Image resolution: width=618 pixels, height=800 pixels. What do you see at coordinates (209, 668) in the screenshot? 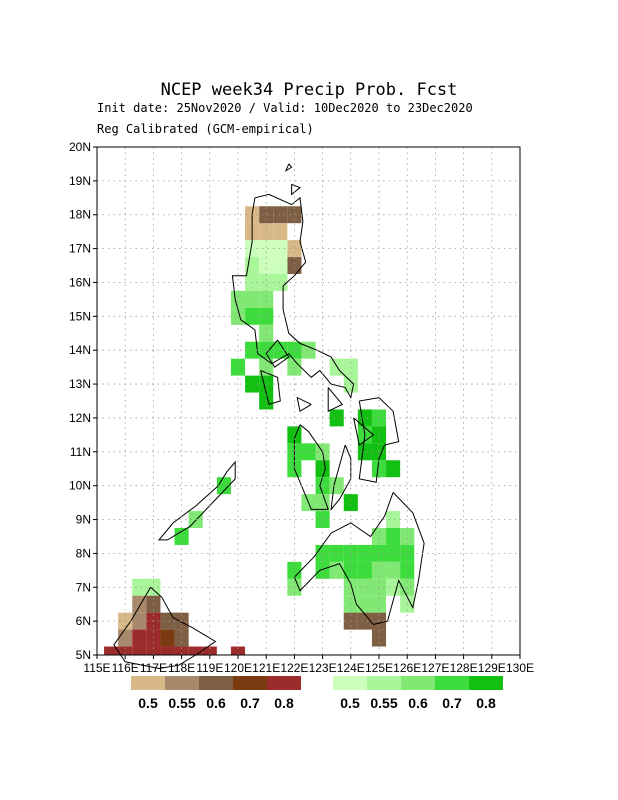
I see `lon-tick-label: 119E` at bounding box center [209, 668].